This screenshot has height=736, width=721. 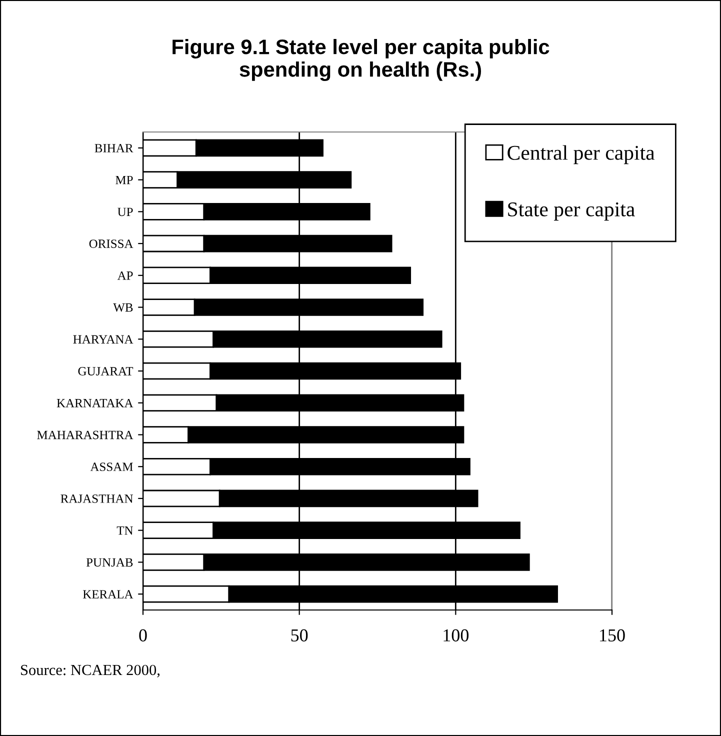 What do you see at coordinates (96, 498) in the screenshot?
I see `y-tick-label: RAJASTHAN` at bounding box center [96, 498].